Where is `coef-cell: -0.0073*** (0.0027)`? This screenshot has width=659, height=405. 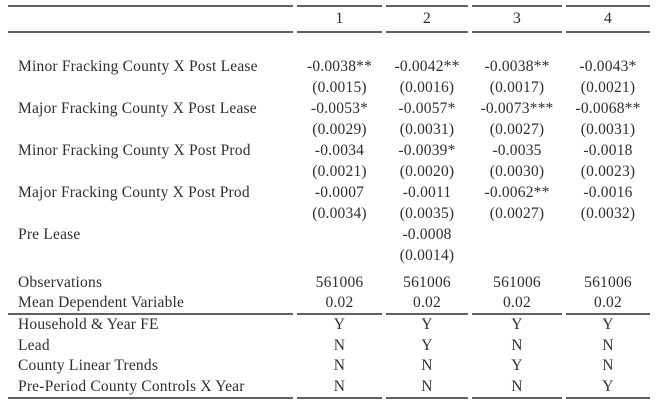
coef-cell: -0.0073*** (0.0027) is located at coordinates (517, 119).